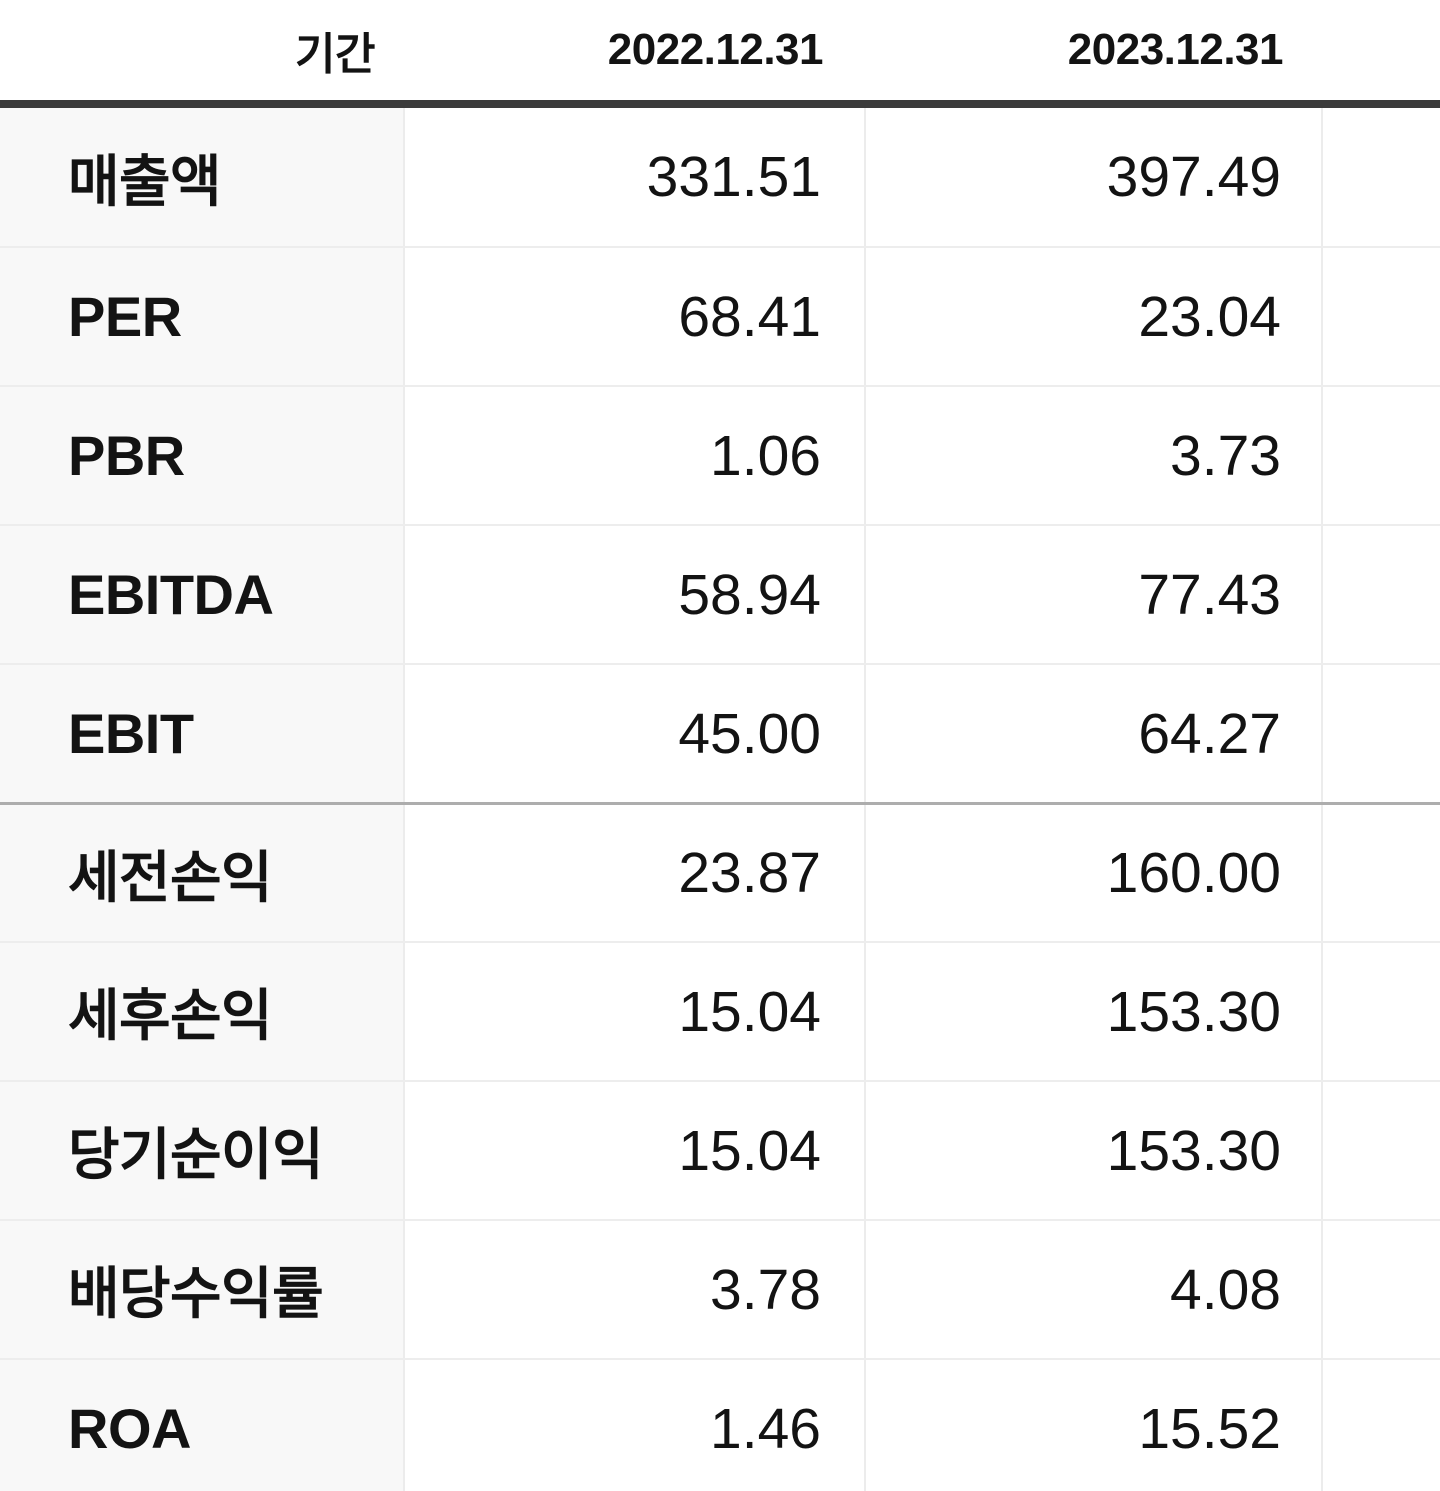  What do you see at coordinates (1094, 1425) in the screenshot?
I see `row-value-cell-2023: 15.52` at bounding box center [1094, 1425].